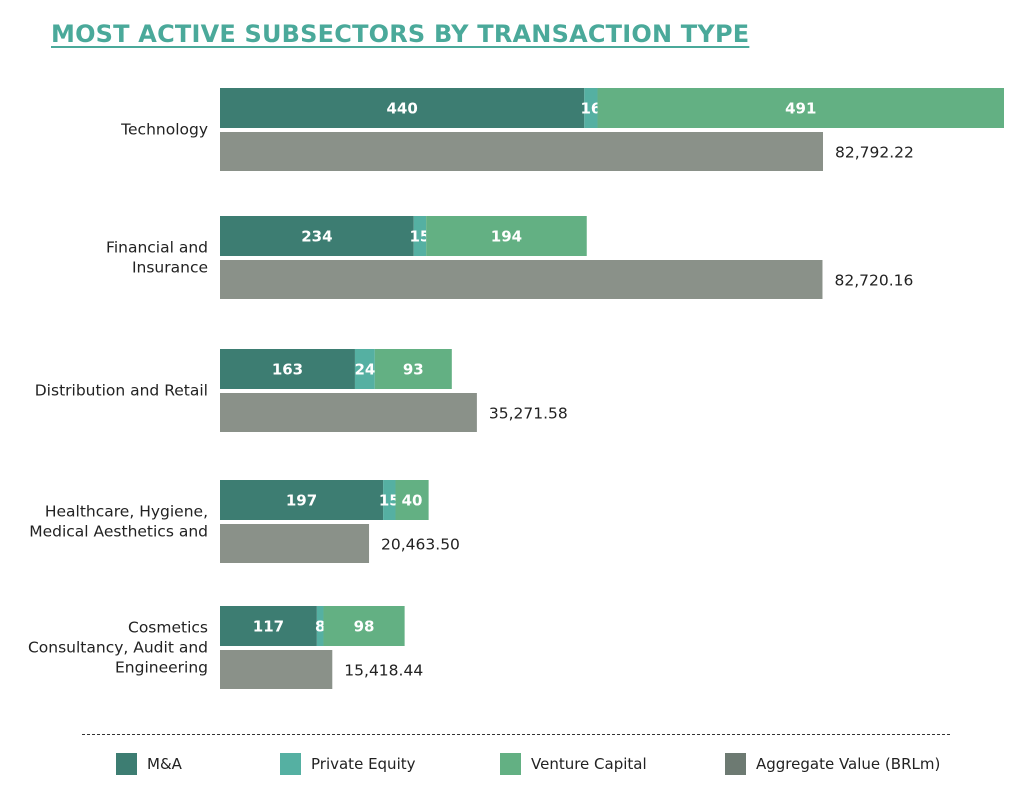 The height and width of the screenshot is (806, 1024). What do you see at coordinates (121, 391) in the screenshot?
I see `category-label-2: Distribution and Retail` at bounding box center [121, 391].